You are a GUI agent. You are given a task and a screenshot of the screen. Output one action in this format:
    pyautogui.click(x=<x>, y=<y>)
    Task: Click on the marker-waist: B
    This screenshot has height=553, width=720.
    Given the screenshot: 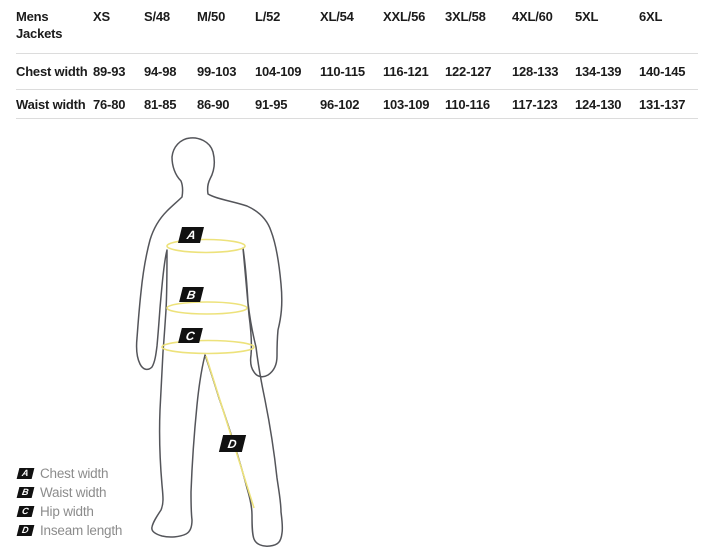 What is the action you would take?
    pyautogui.click(x=191, y=294)
    